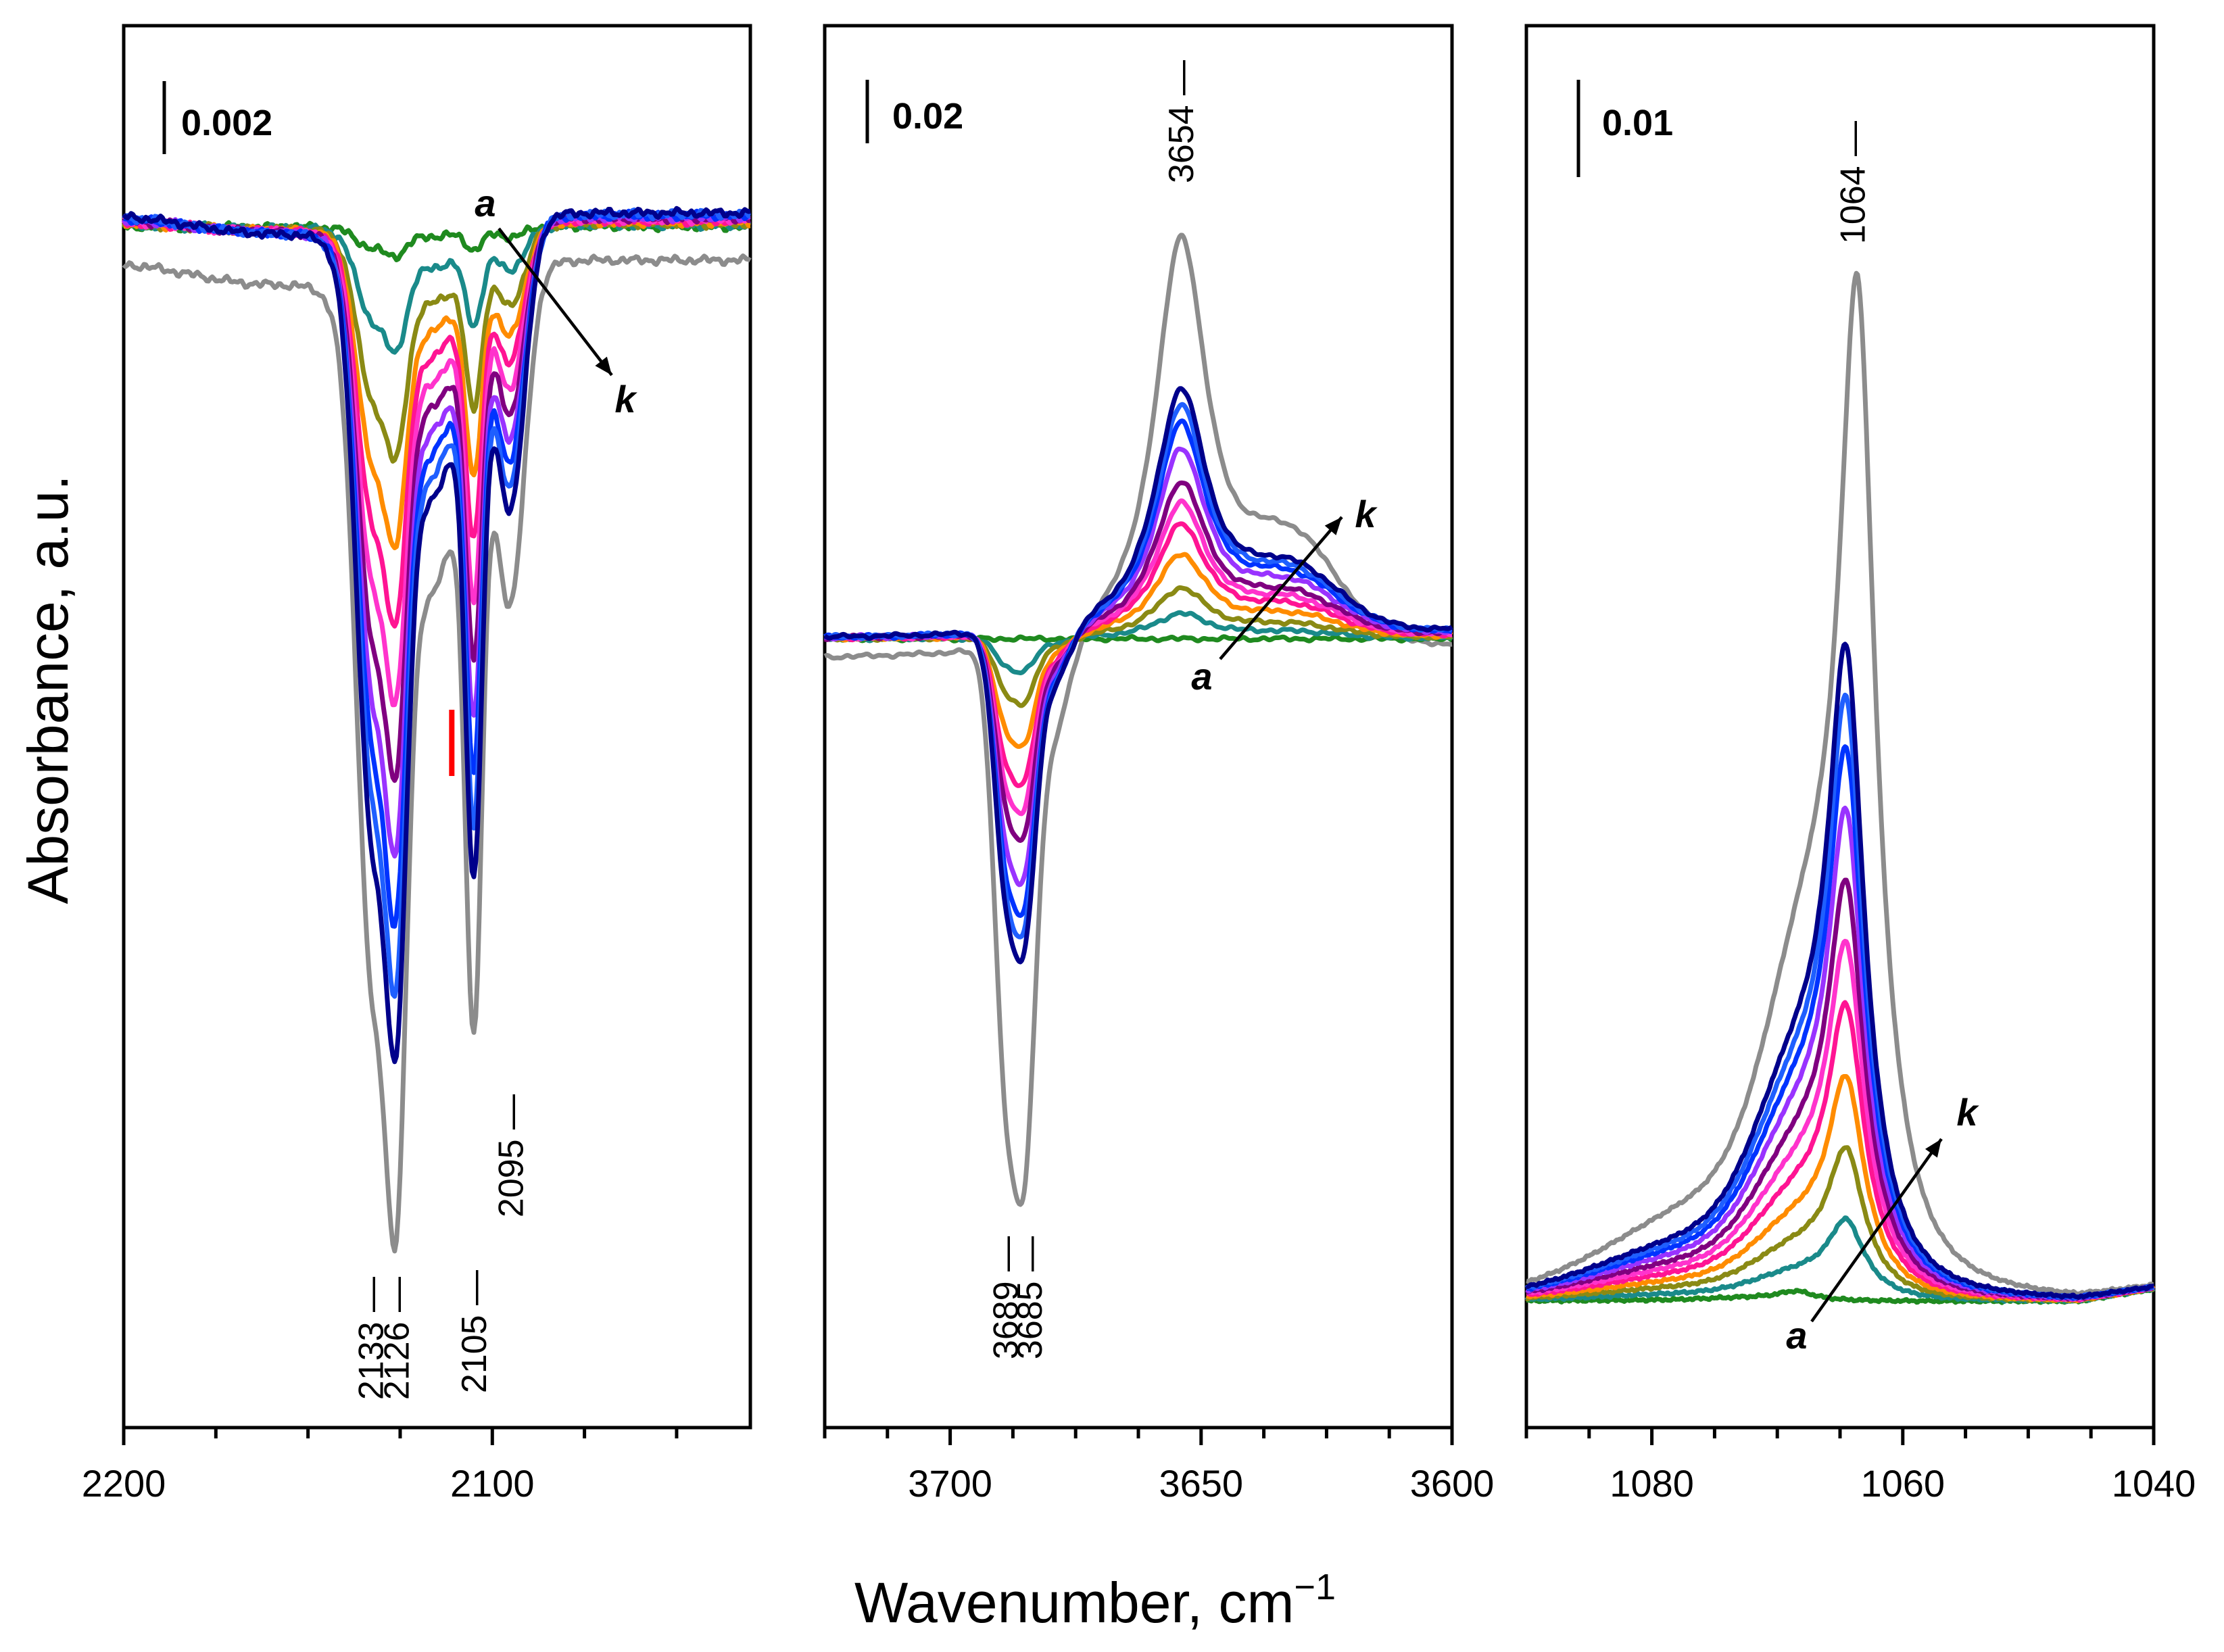 Image resolution: width=2224 pixels, height=1652 pixels. What do you see at coordinates (2154, 1483) in the screenshot?
I see `x-tick-label: 1040` at bounding box center [2154, 1483].